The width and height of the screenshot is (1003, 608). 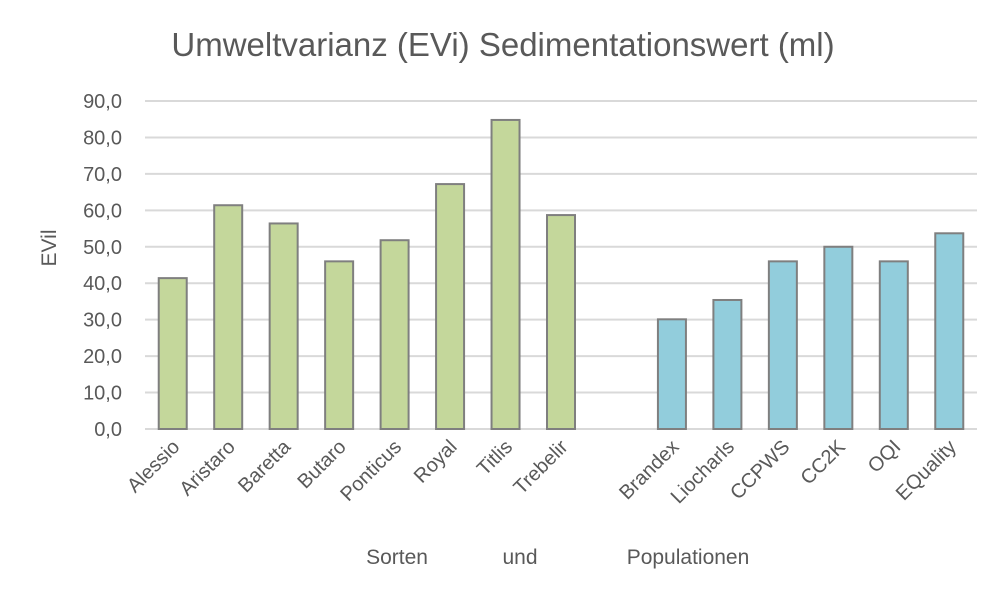 What do you see at coordinates (688, 557) in the screenshot?
I see `x-axis-label-populationen: Populationen` at bounding box center [688, 557].